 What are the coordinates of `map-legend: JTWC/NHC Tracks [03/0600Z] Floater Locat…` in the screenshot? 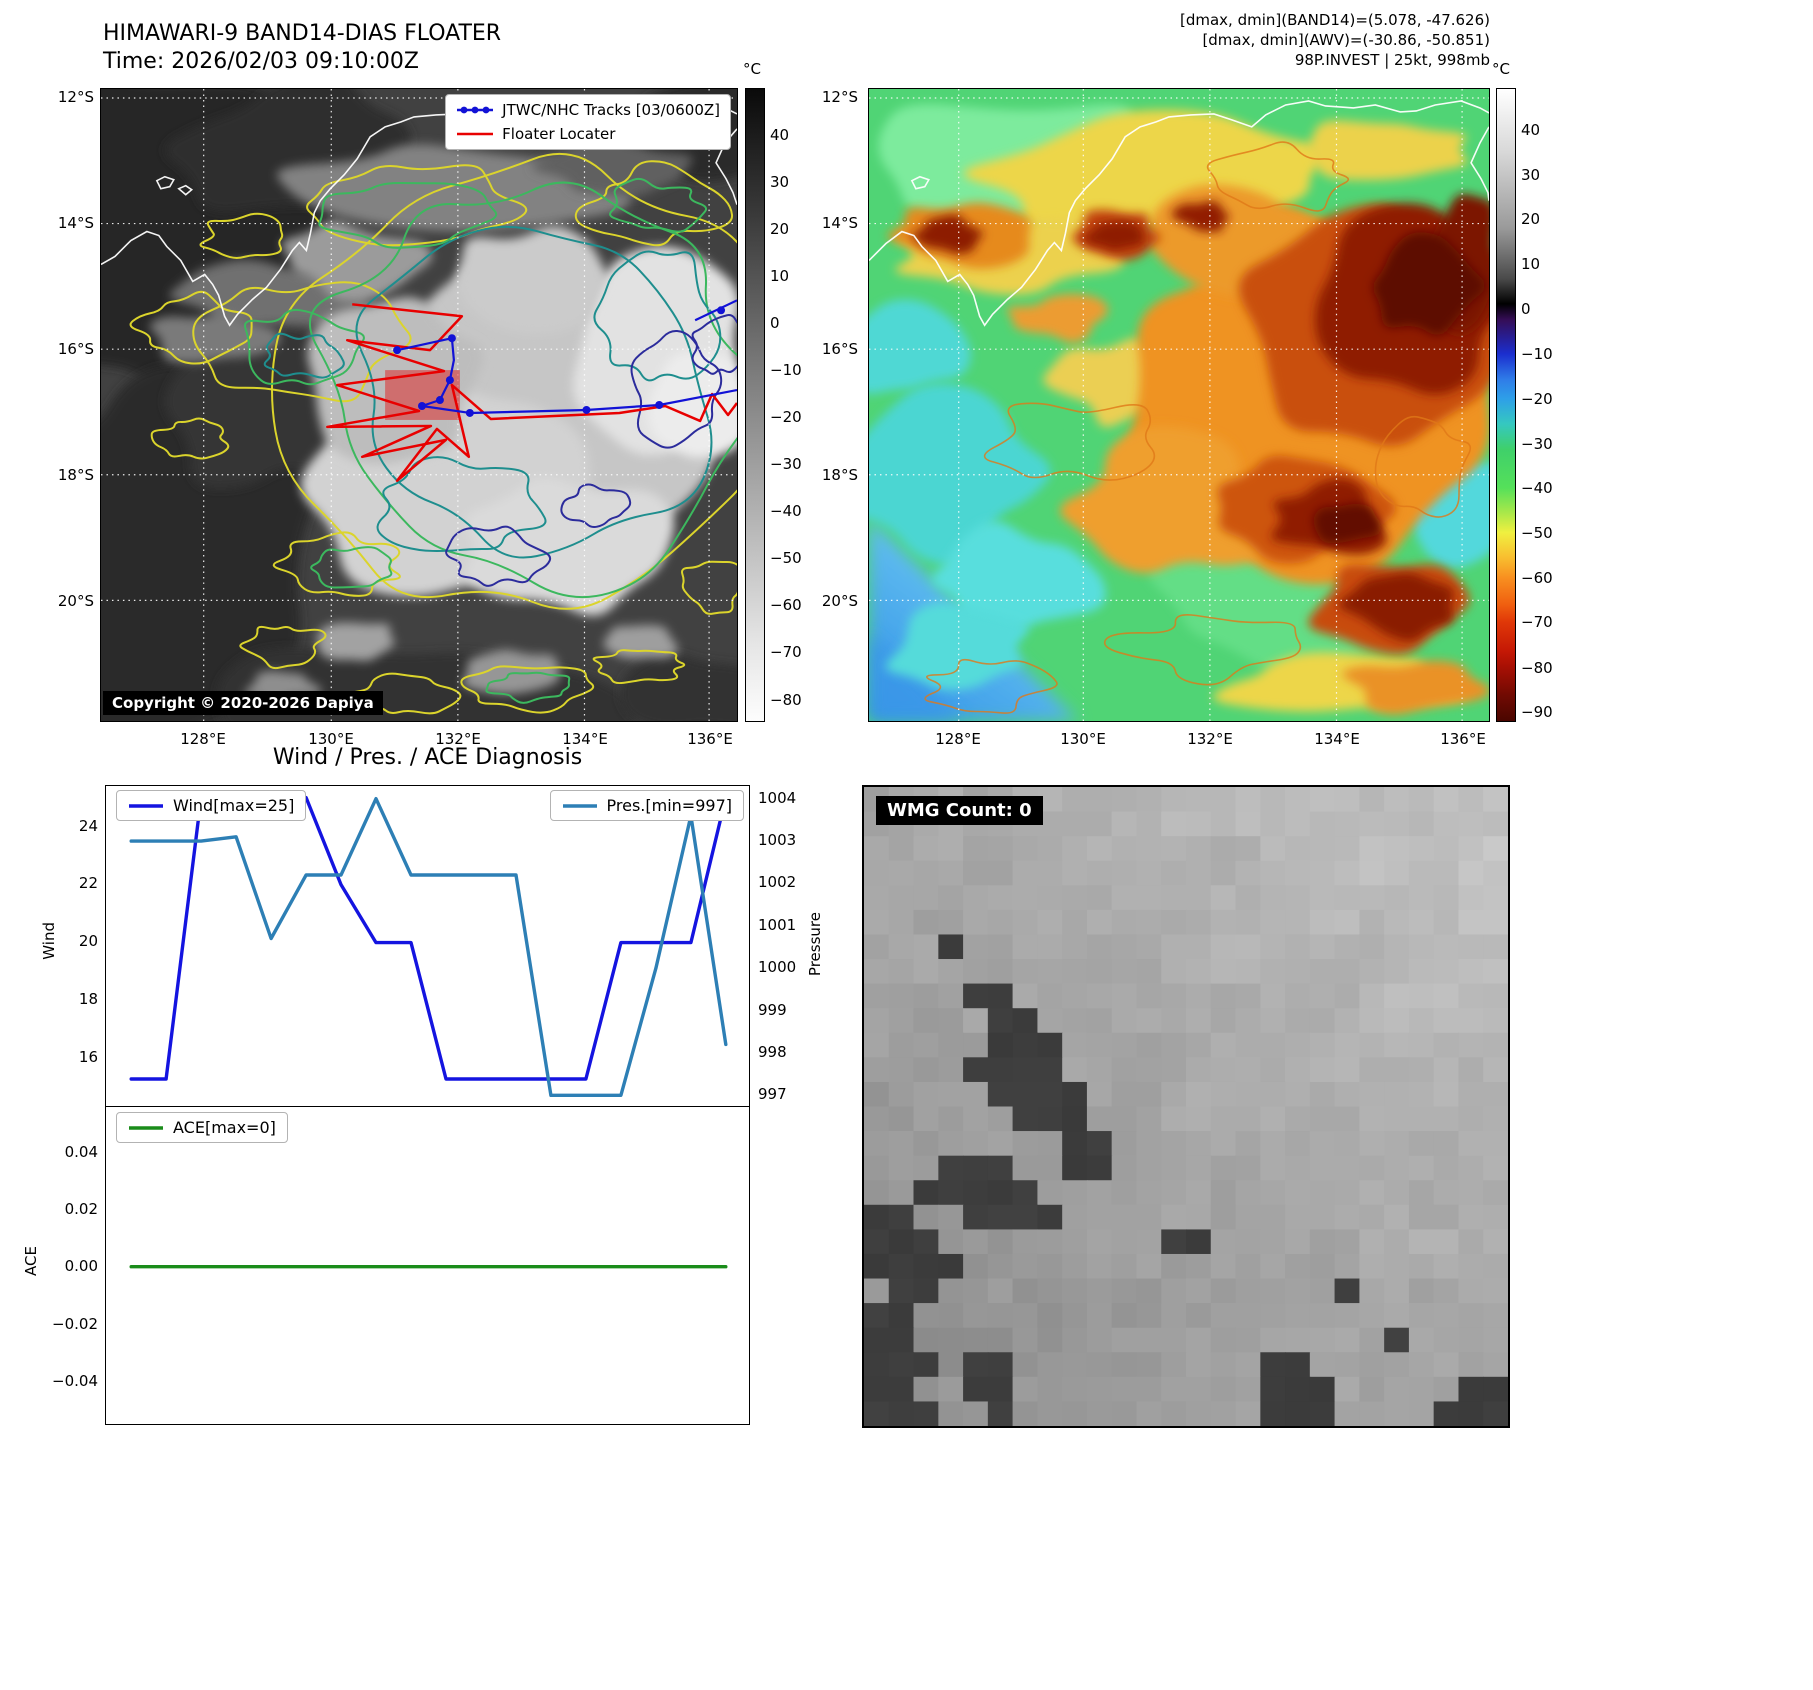 It's located at (588, 122).